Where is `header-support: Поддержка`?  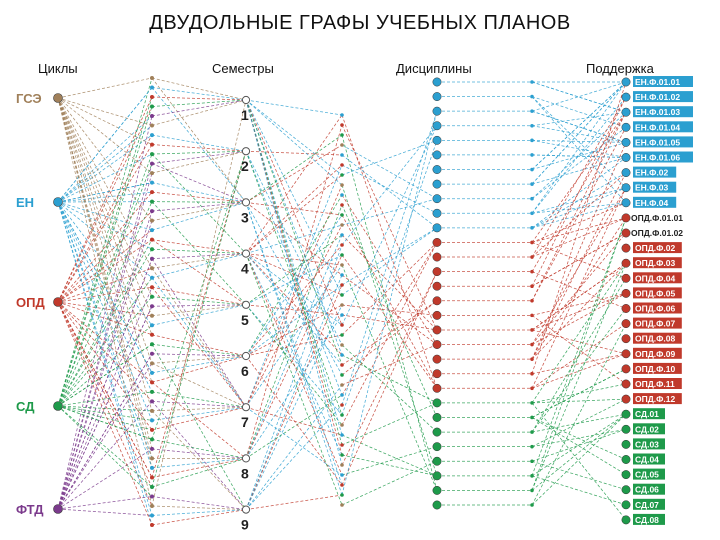 header-support: Поддержка is located at coordinates (620, 68).